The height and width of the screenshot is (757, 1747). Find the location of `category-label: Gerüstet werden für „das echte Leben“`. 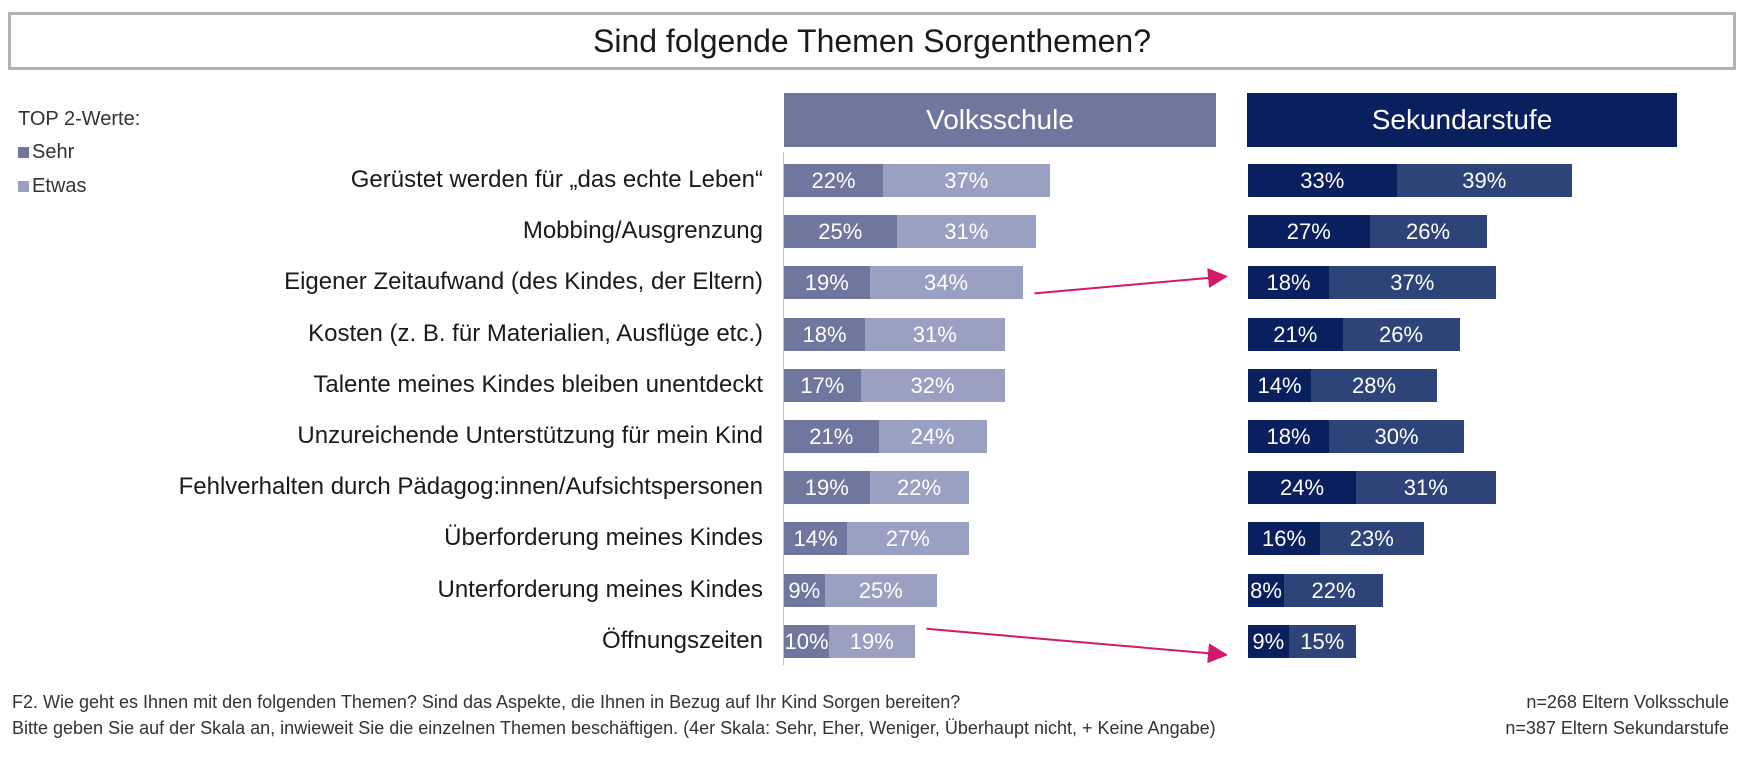

category-label: Gerüstet werden für „das echte Leben“ is located at coordinates (556, 179).